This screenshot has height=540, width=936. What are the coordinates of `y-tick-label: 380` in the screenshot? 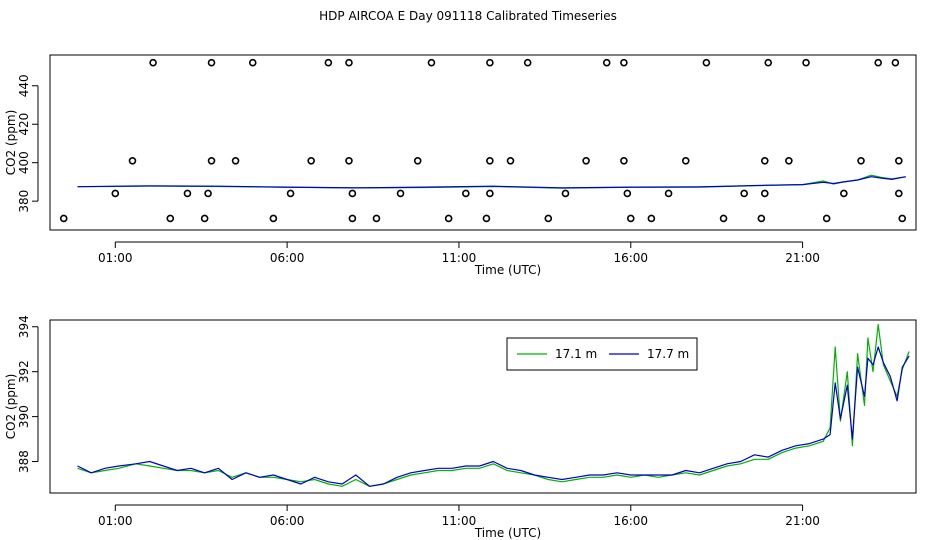 It's located at (24, 201).